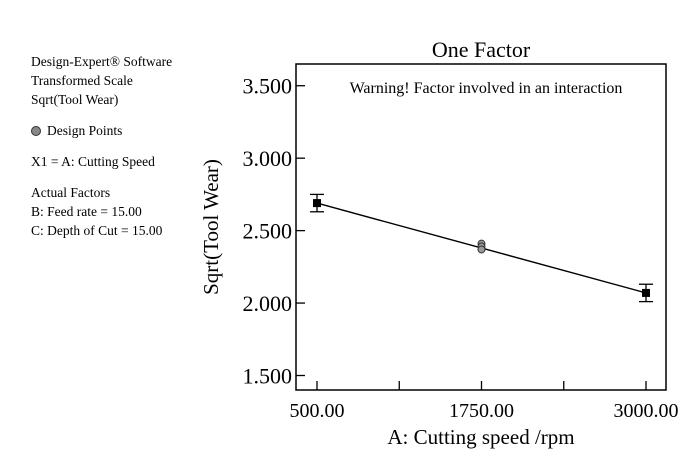 Image resolution: width=700 pixels, height=452 pixels. I want to click on design-point, so click(481, 249).